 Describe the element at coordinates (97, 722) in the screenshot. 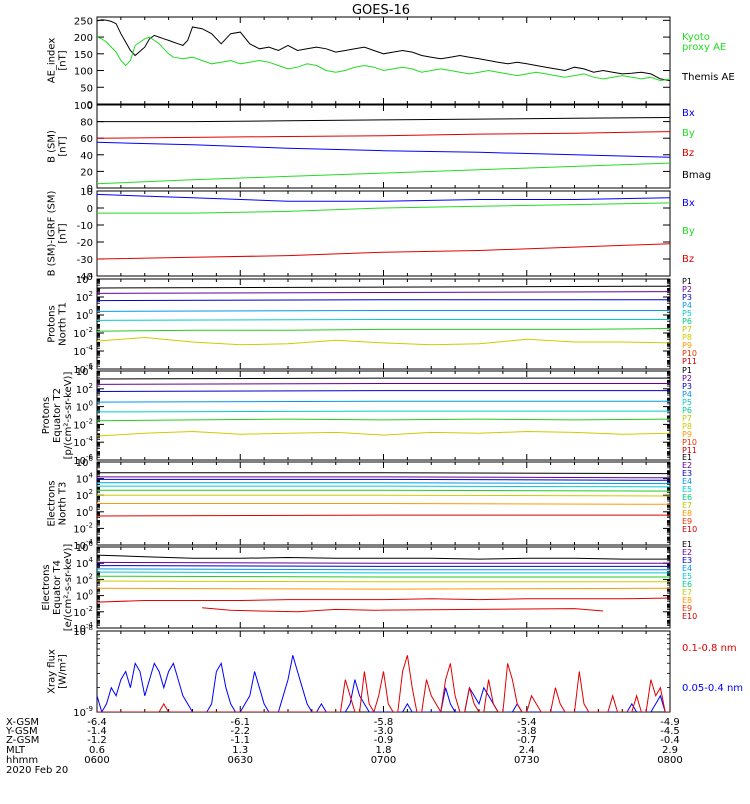

I see `x-column-value: -6.4` at that location.